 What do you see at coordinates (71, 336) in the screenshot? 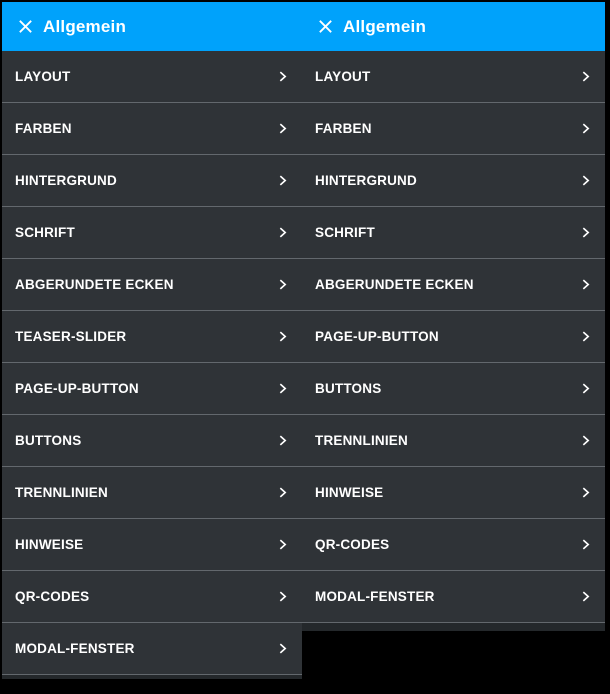
I see `menu-item-label: TEASER-SLIDER` at bounding box center [71, 336].